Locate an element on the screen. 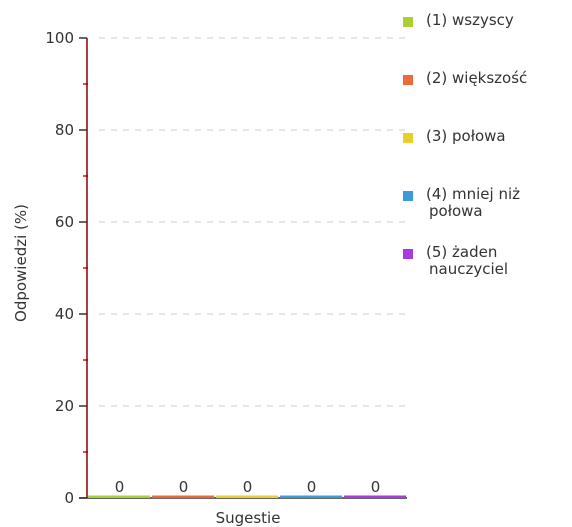 The height and width of the screenshot is (527, 572). legend-item: (2) większość is located at coordinates (485, 99).